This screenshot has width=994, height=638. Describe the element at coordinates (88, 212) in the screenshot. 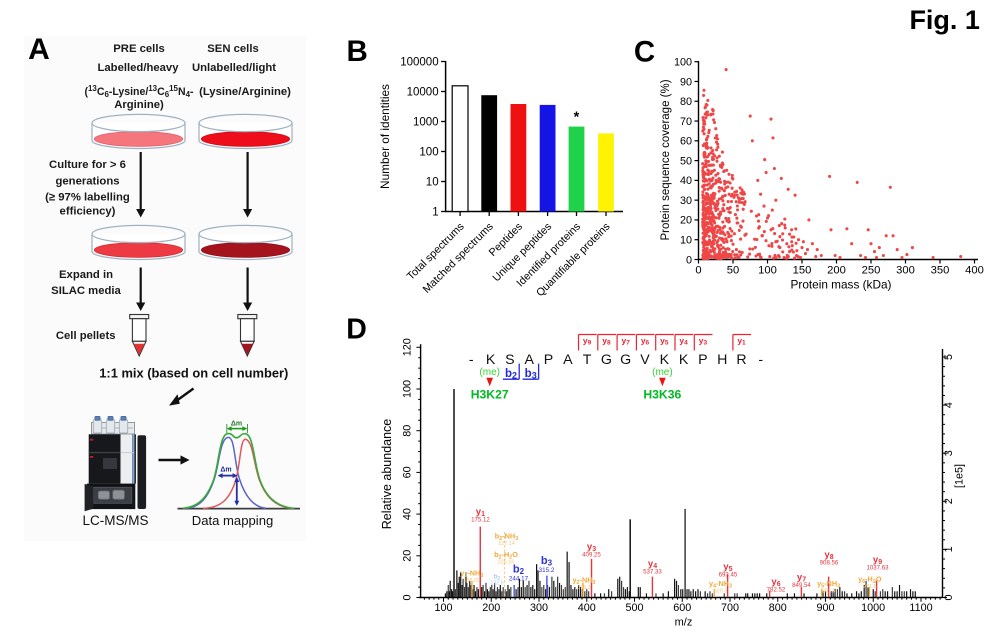

I see `svg-text: efficiency)` at that location.